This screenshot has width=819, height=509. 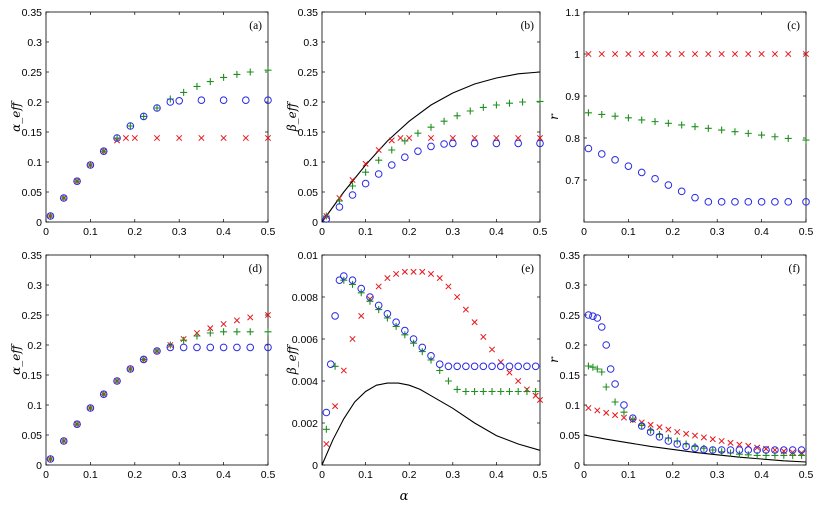 What do you see at coordinates (528, 26) in the screenshot?
I see `panel-label: (b)` at bounding box center [528, 26].